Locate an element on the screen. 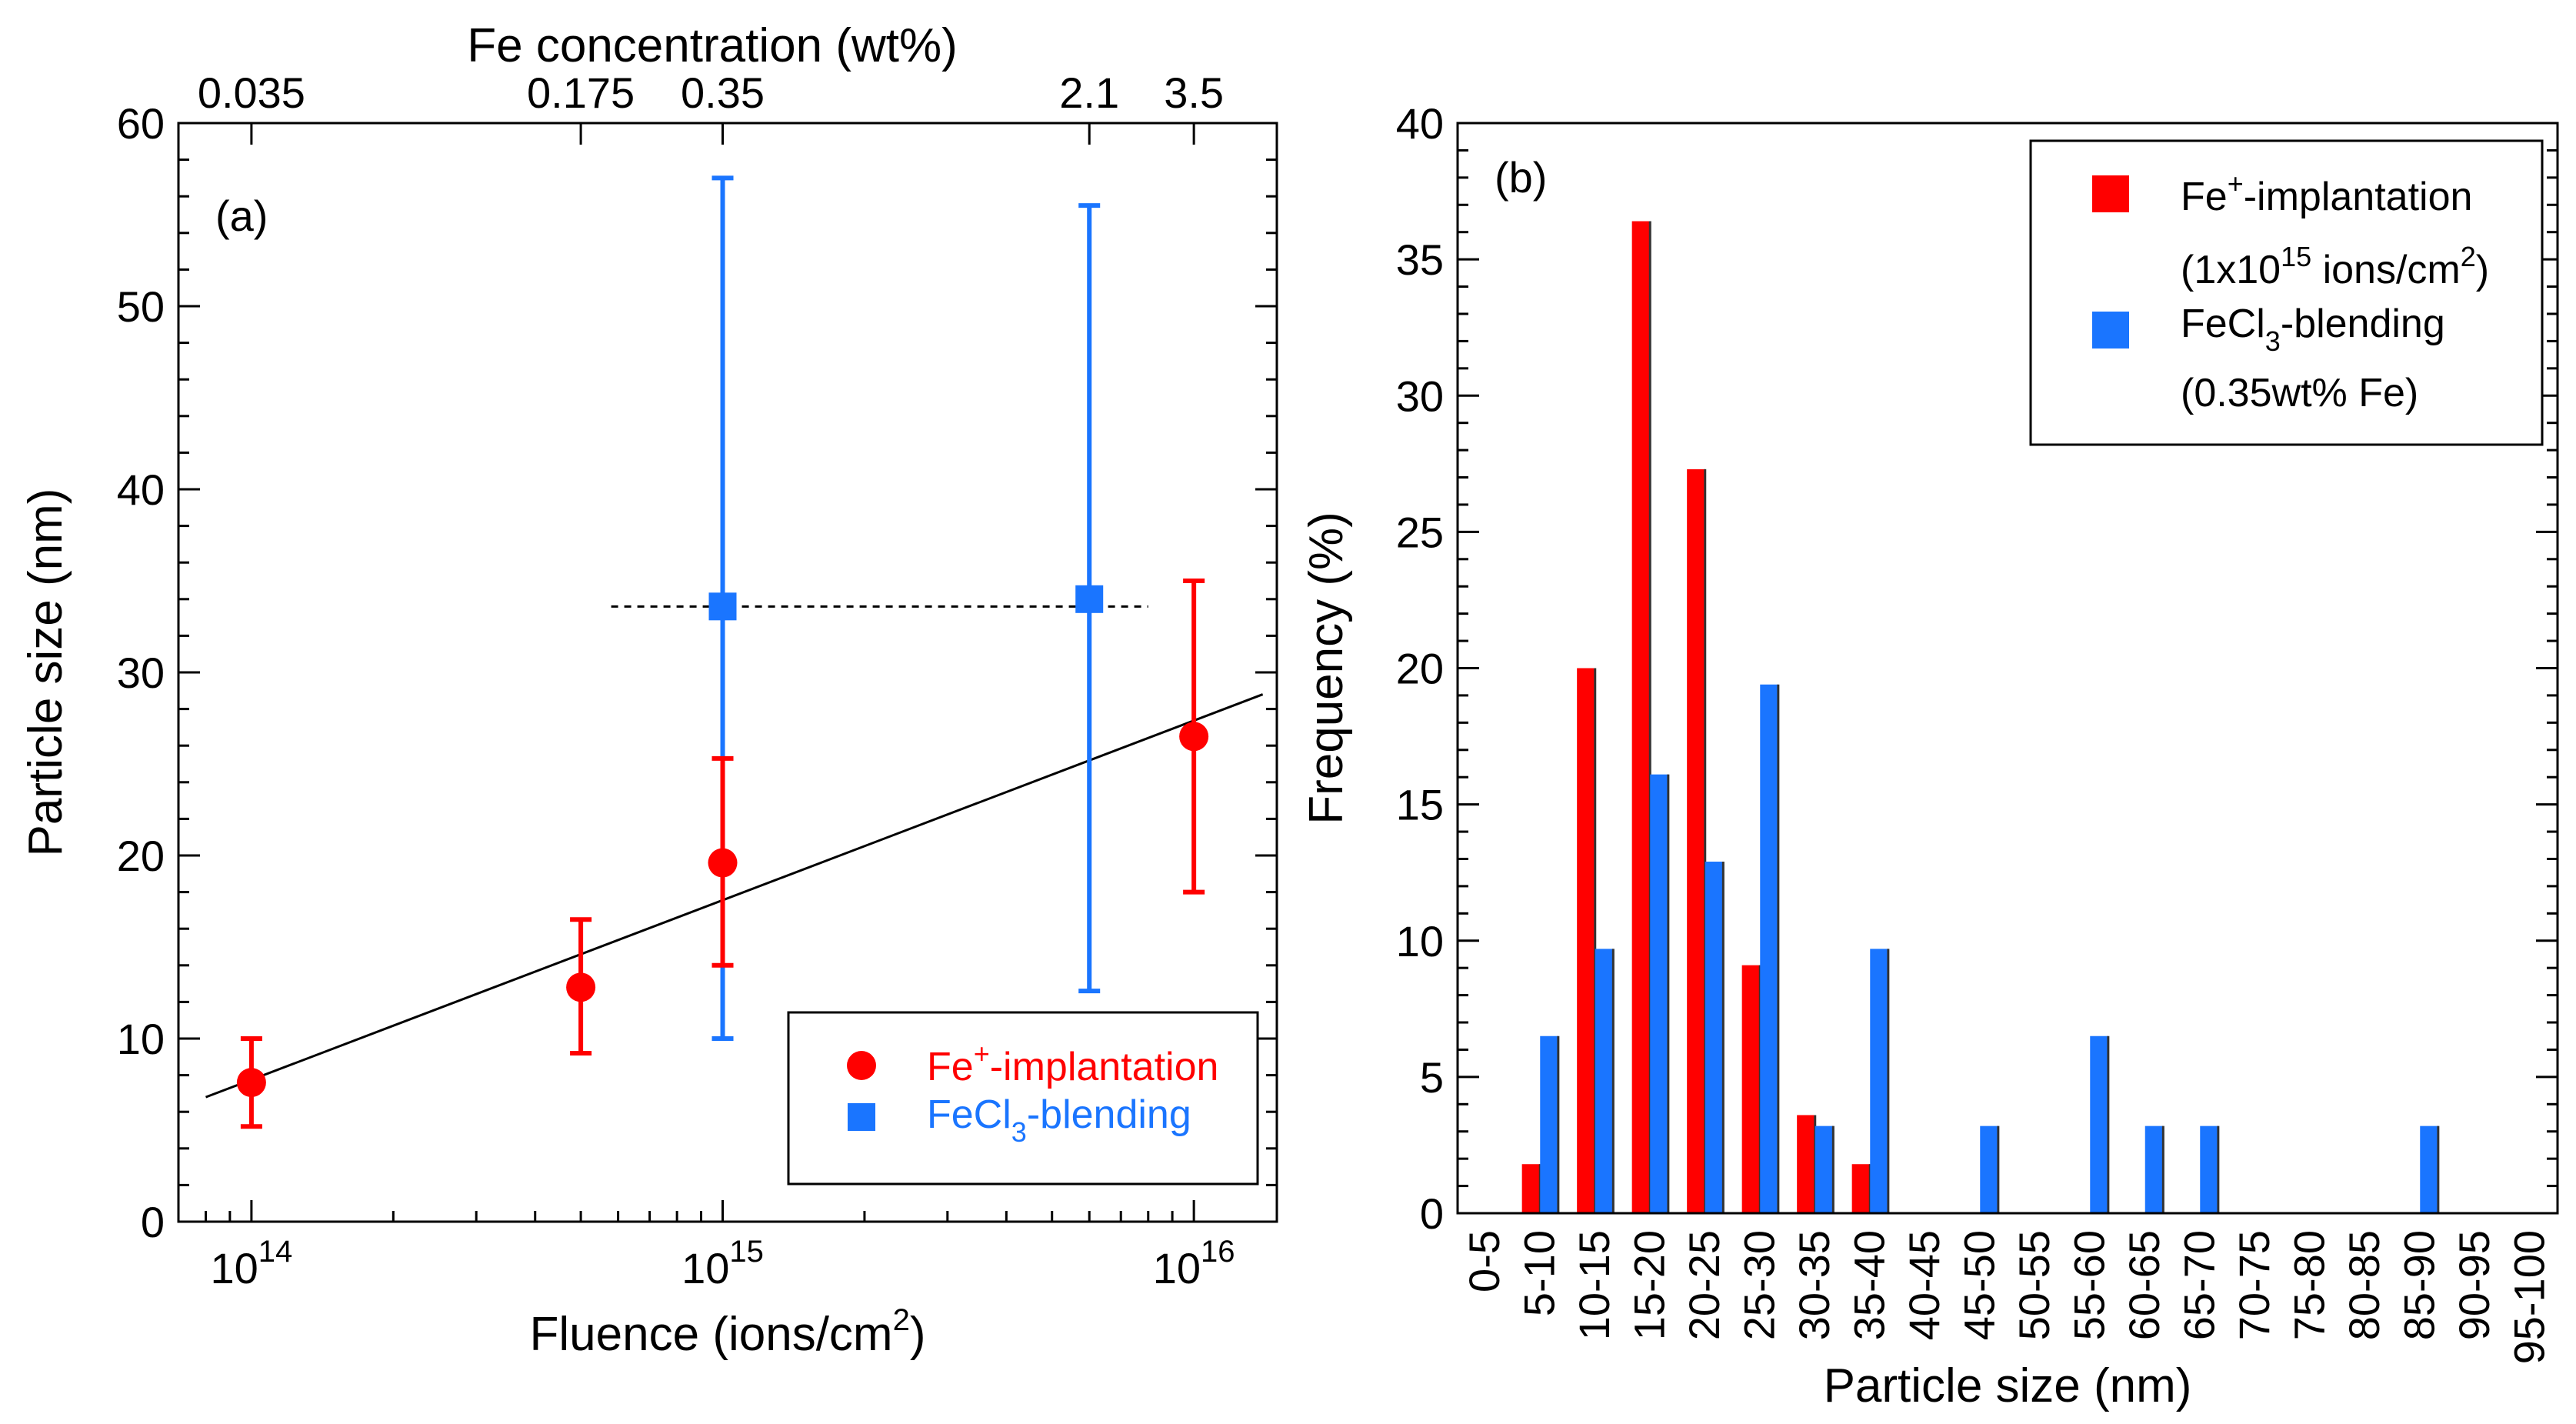 This screenshot has height=1424, width=2576. legend-b0-rest: -implantation is located at coordinates (2358, 197).